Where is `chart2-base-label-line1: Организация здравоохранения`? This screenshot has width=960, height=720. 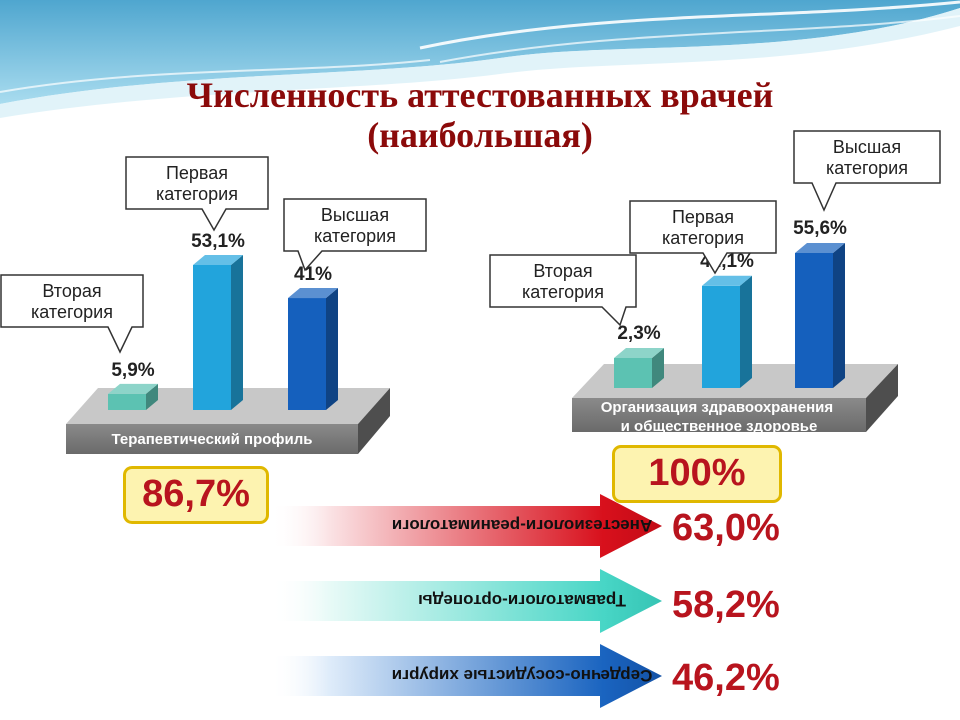 chart2-base-label-line1: Организация здравоохранения is located at coordinates (717, 407).